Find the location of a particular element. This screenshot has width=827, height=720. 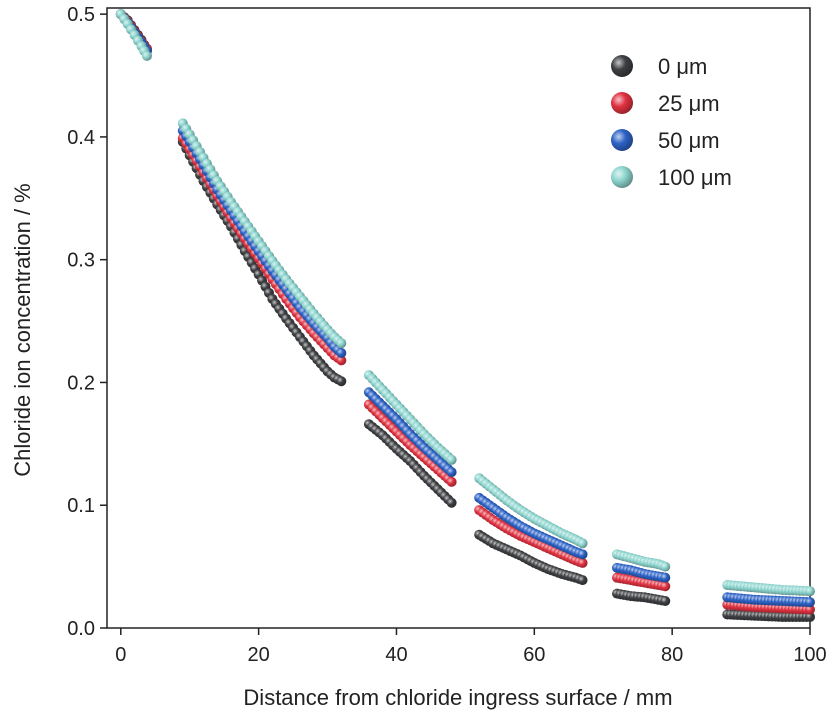

y-axis-ticks: 0.0 0.1 0.2 0.3 0.4 0.5 is located at coordinates (87, 322).